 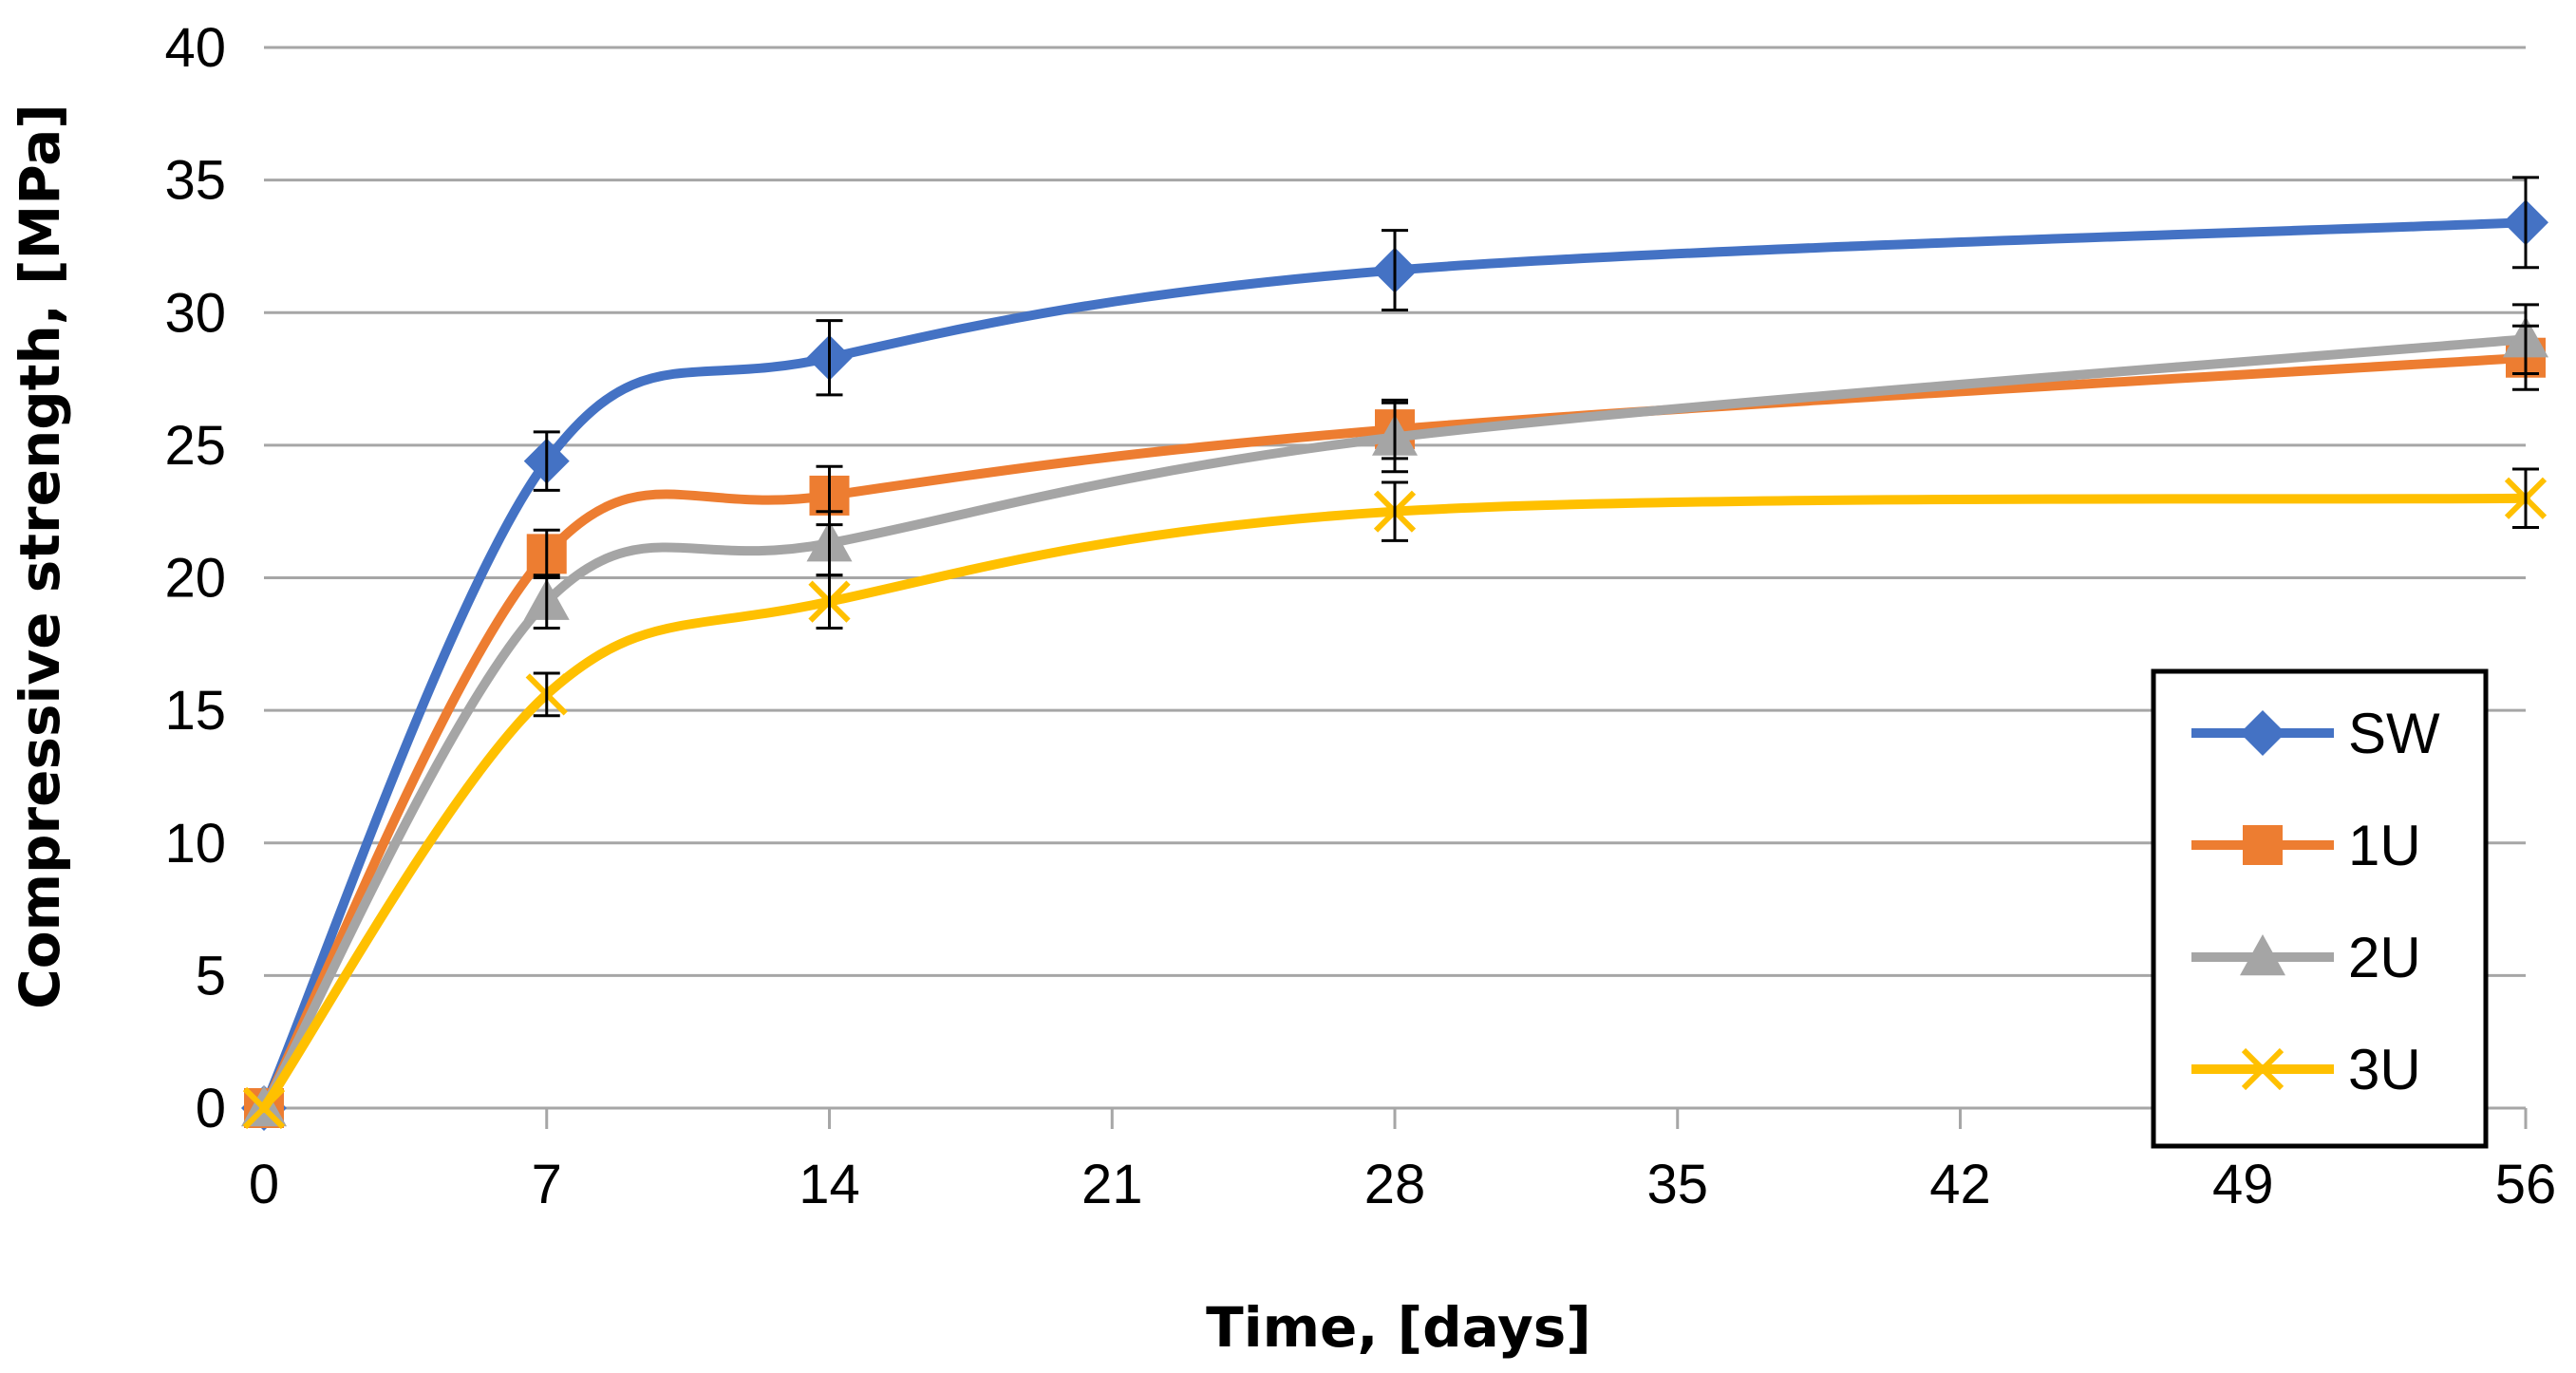 What do you see at coordinates (1536, 592) in the screenshot?
I see `error-bars-3U` at bounding box center [1536, 592].